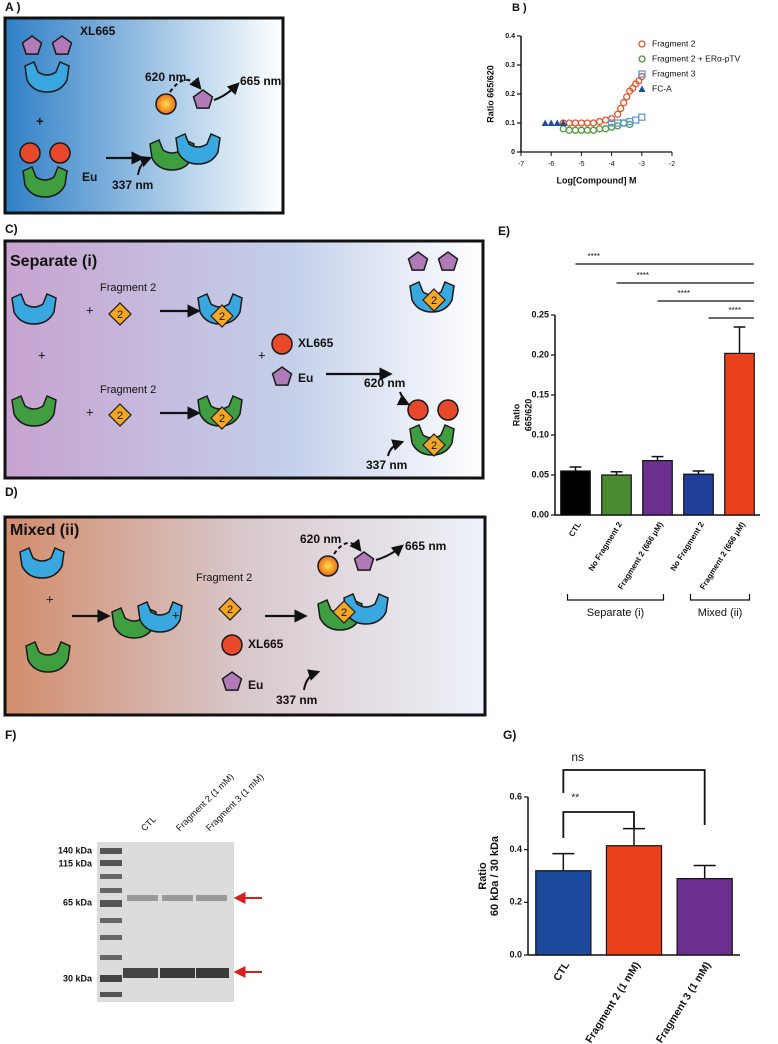 The height and width of the screenshot is (1044, 778). I want to click on panel-label: B ), so click(519, 8).